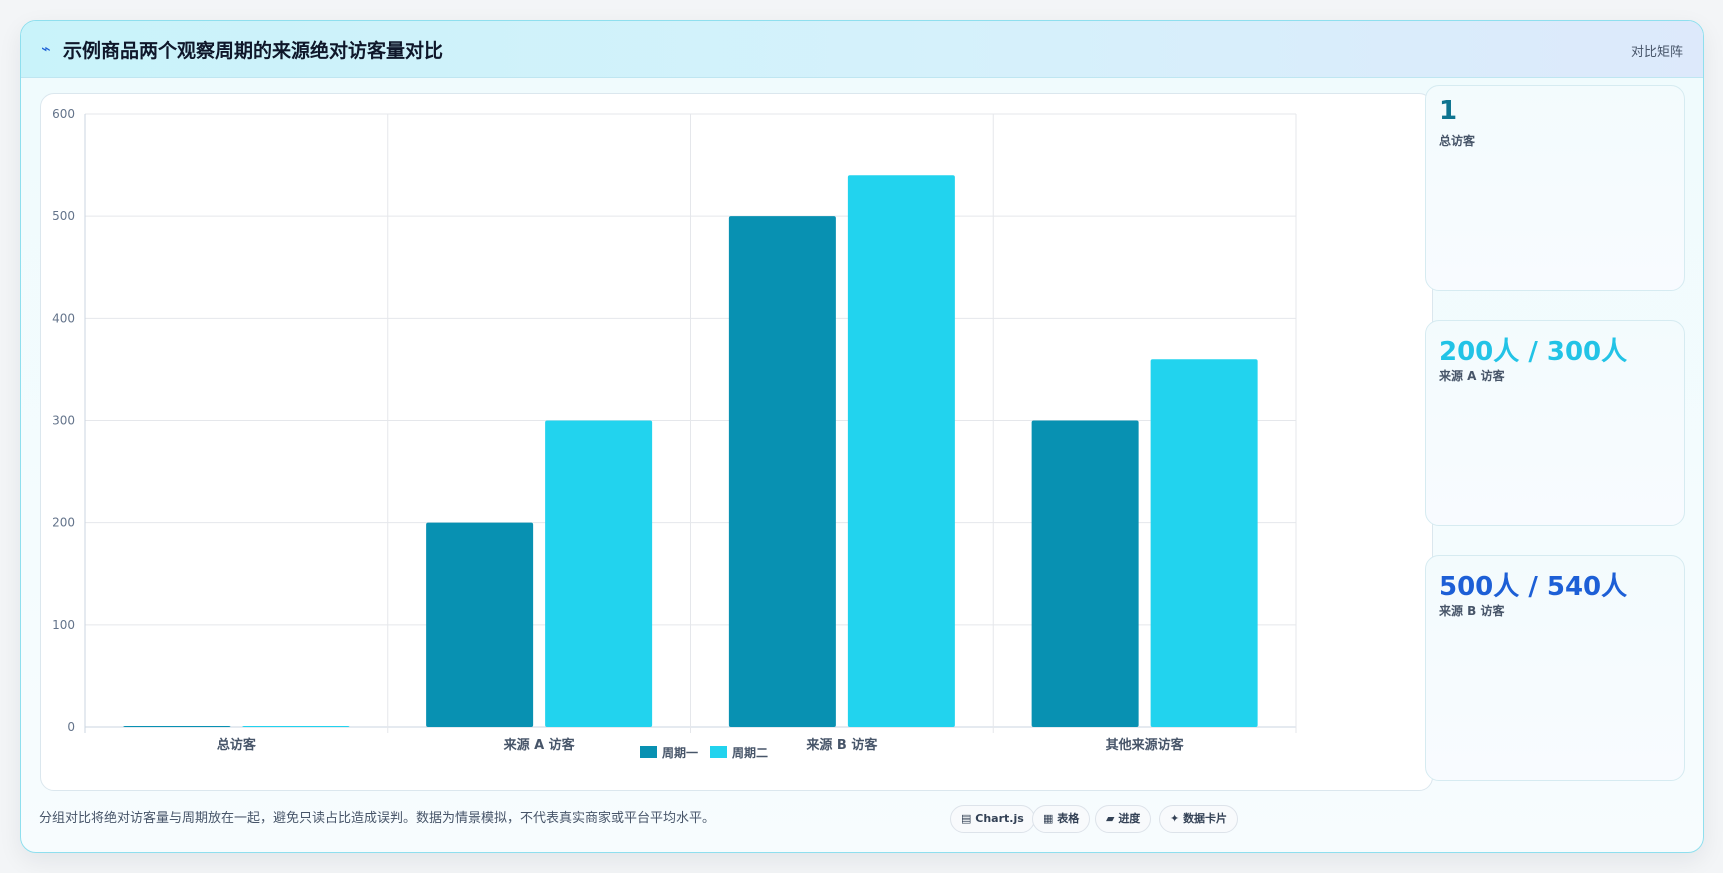 The height and width of the screenshot is (873, 1723). What do you see at coordinates (862, 49) in the screenshot?
I see `panel-header: ⌁ 示例商品两个观察周期的来源绝对访客量对比 对比矩阵` at bounding box center [862, 49].